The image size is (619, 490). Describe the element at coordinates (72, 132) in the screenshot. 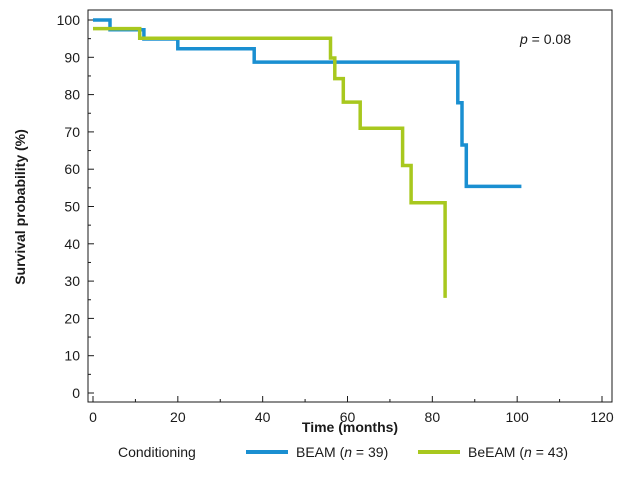

I see `y-tick-label: 70` at that location.